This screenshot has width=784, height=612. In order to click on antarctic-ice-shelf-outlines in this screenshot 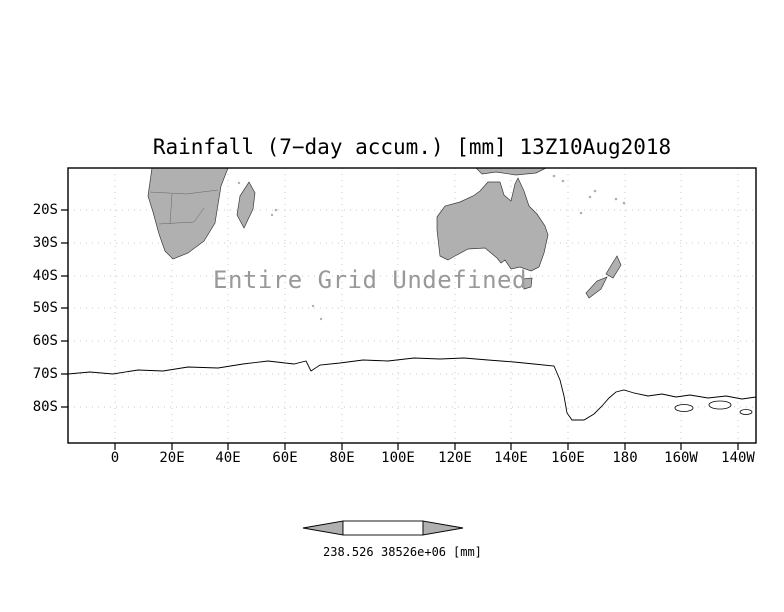, I will do `click(713, 407)`.